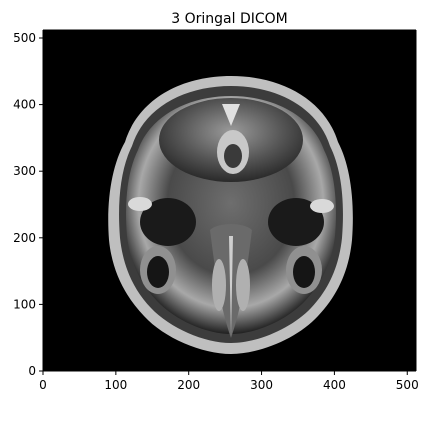 The height and width of the screenshot is (433, 430). I want to click on x-tick-label: 400, so click(334, 385).